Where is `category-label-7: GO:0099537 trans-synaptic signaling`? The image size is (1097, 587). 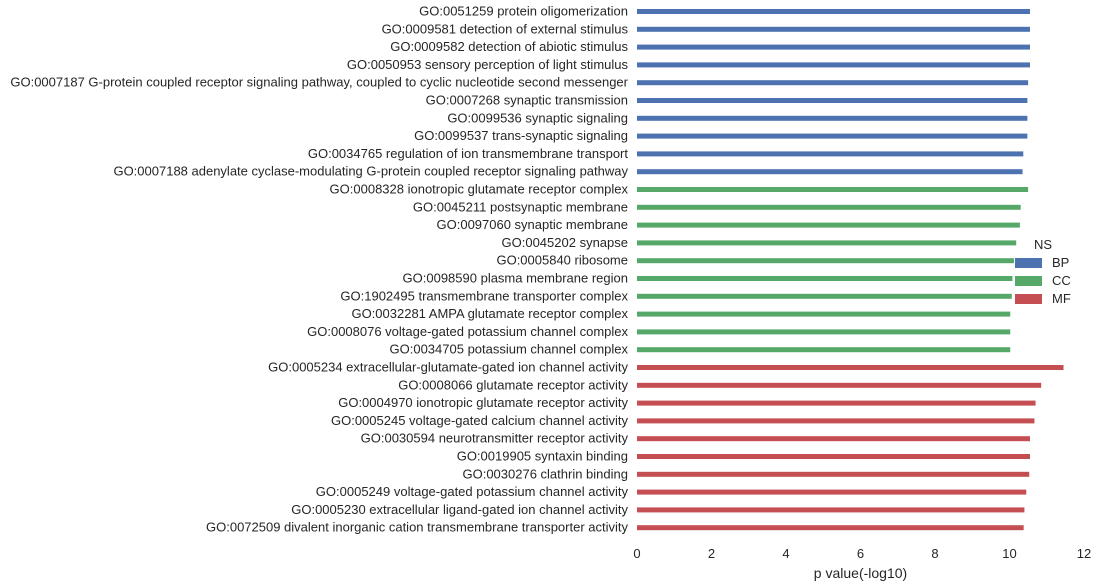
category-label-7: GO:0099537 trans-synaptic signaling is located at coordinates (521, 135).